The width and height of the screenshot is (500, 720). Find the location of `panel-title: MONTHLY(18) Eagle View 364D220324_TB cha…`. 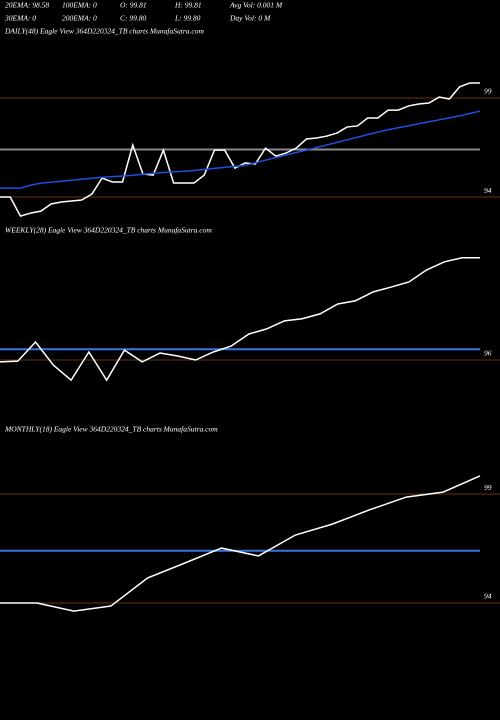

panel-title: MONTHLY(18) Eagle View 364D220324_TB cha… is located at coordinates (111, 429).